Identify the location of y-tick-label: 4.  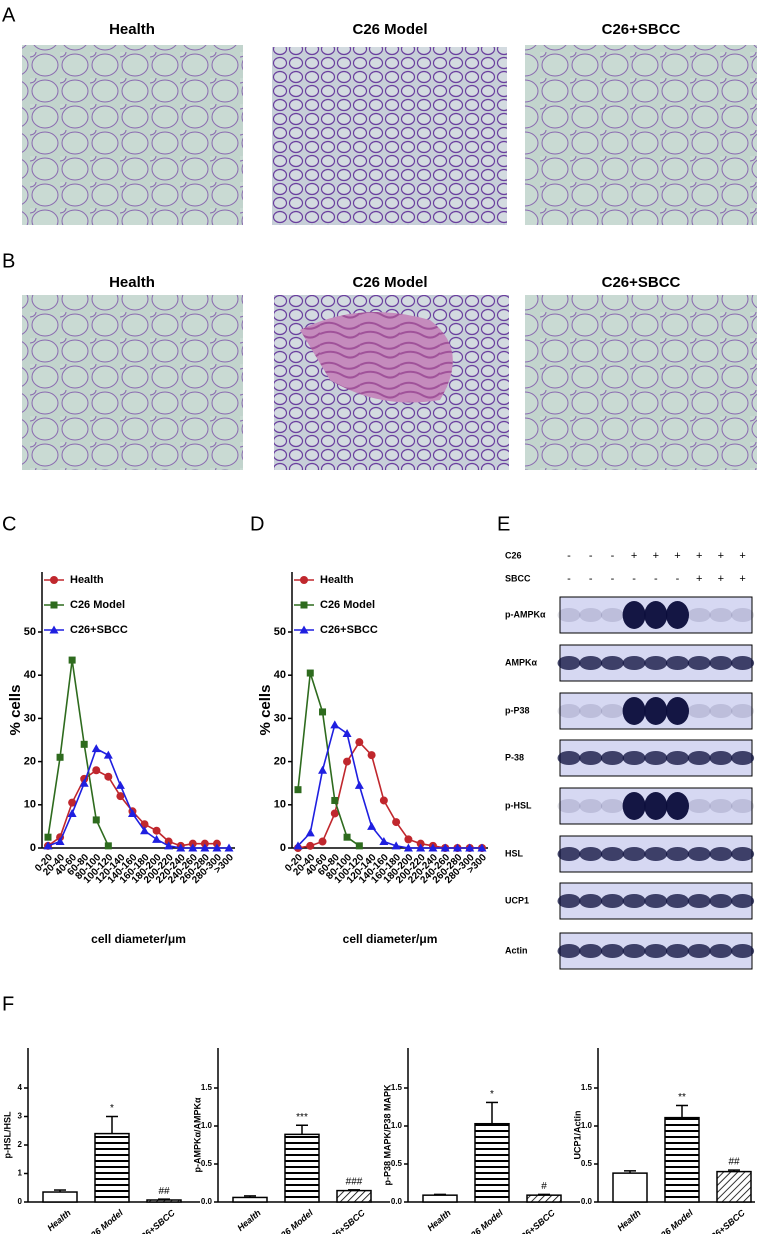
(20, 1087).